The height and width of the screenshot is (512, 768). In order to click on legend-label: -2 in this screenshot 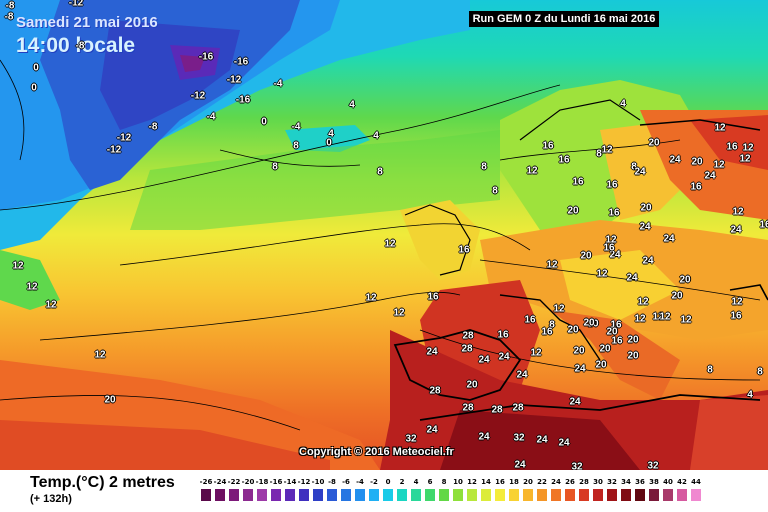, I will do `click(374, 482)`.